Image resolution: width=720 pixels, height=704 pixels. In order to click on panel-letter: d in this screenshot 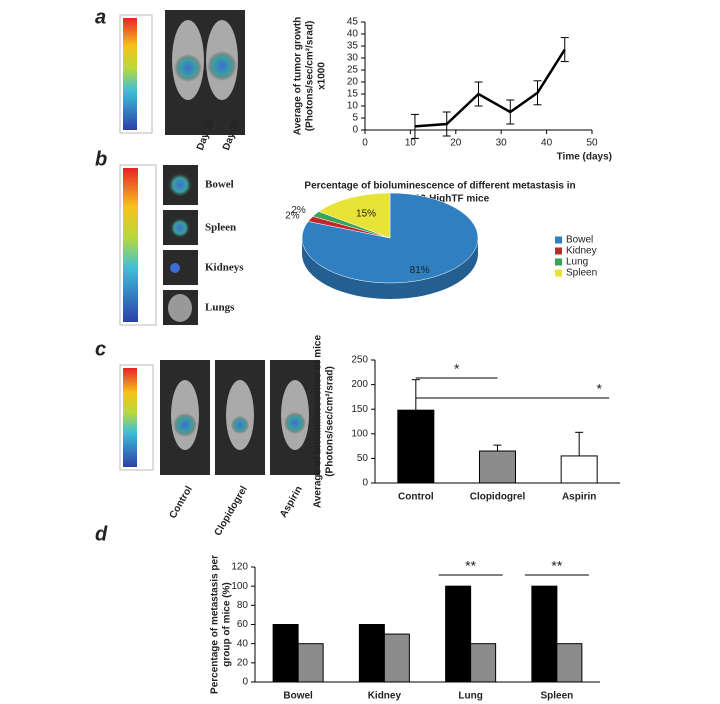, I will do `click(101, 534)`.